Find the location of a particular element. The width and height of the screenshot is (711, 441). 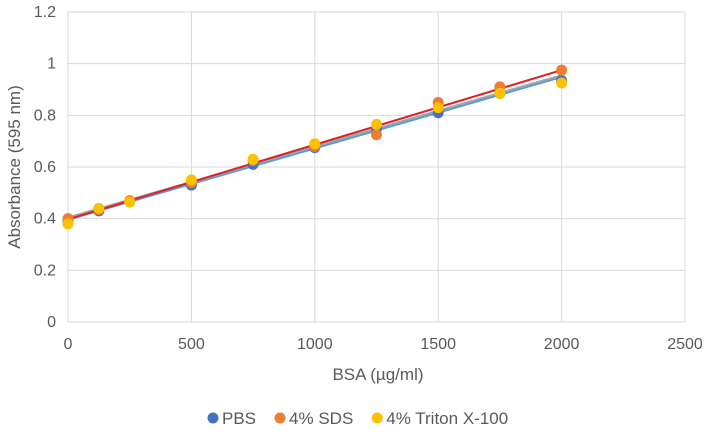

legend-item: PBS is located at coordinates (231, 418).